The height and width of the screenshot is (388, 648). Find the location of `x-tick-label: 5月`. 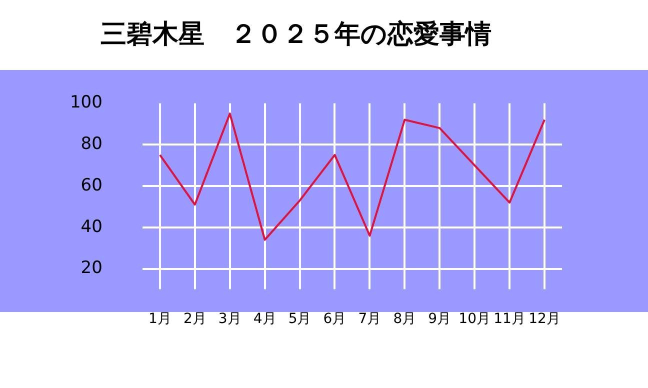

x-tick-label: 5月 is located at coordinates (300, 319).